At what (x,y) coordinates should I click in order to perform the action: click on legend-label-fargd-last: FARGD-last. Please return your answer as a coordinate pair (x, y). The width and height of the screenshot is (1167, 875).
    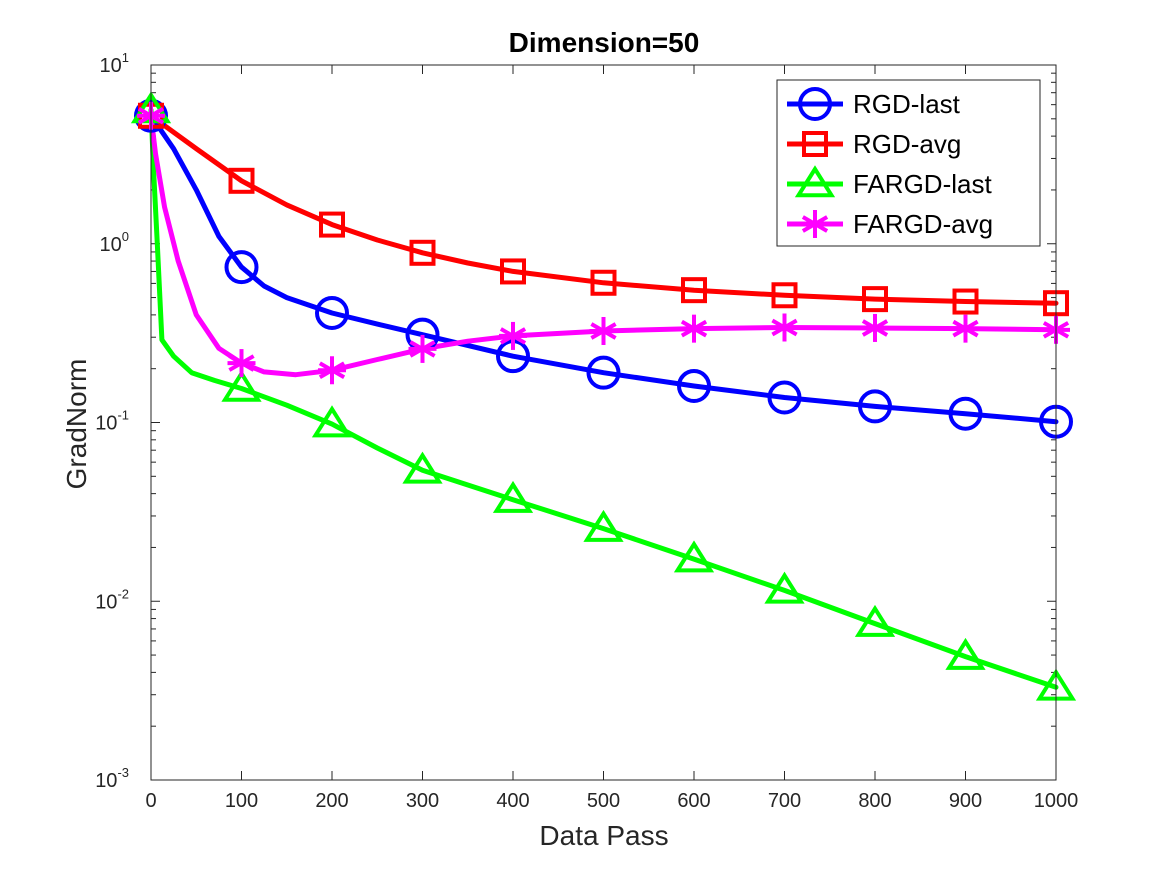
    Looking at the image, I should click on (922, 184).